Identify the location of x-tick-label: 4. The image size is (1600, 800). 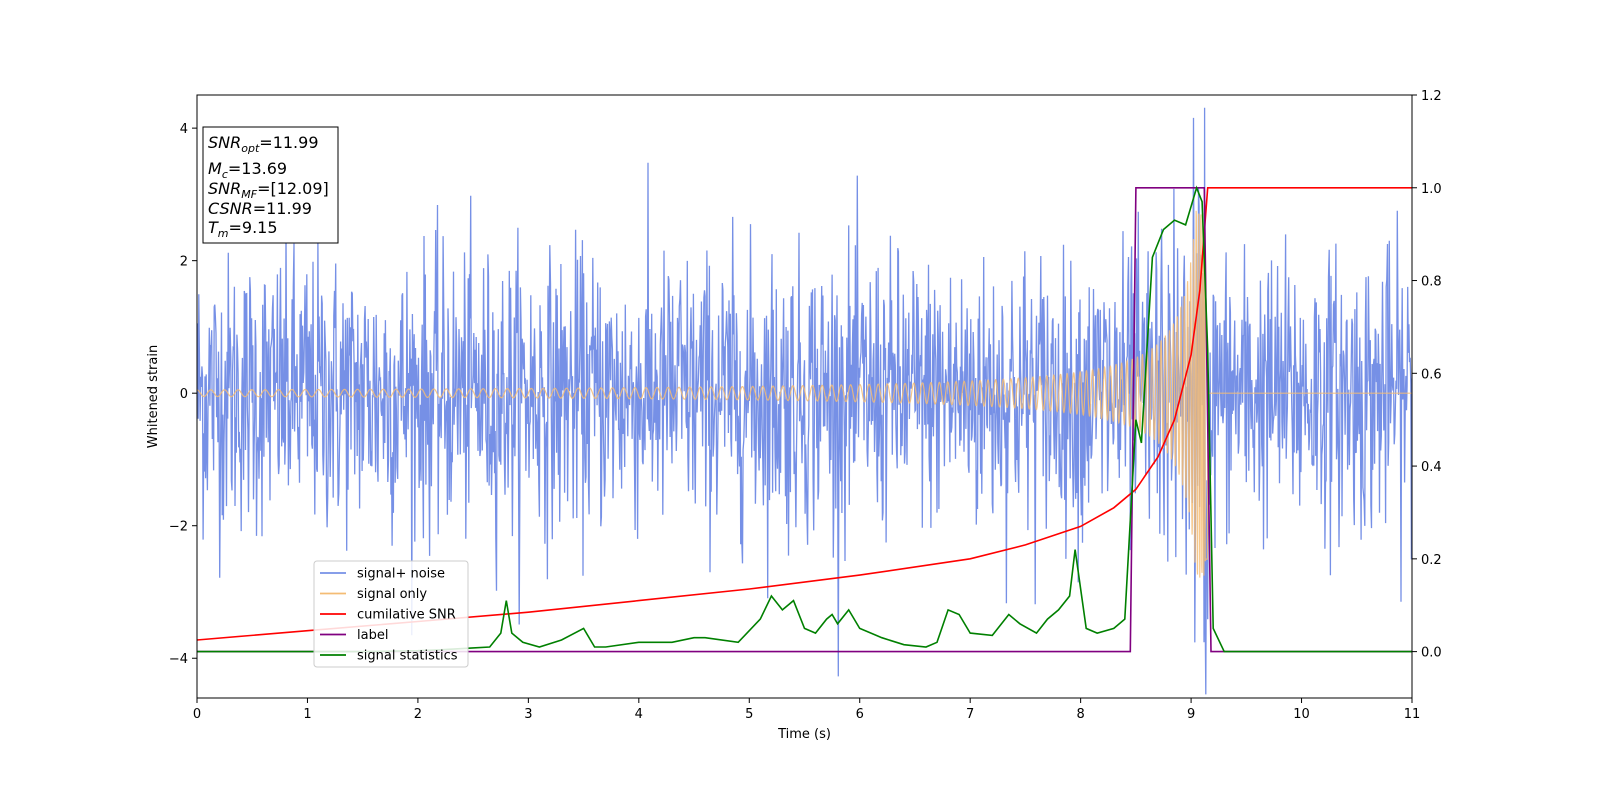
(639, 714).